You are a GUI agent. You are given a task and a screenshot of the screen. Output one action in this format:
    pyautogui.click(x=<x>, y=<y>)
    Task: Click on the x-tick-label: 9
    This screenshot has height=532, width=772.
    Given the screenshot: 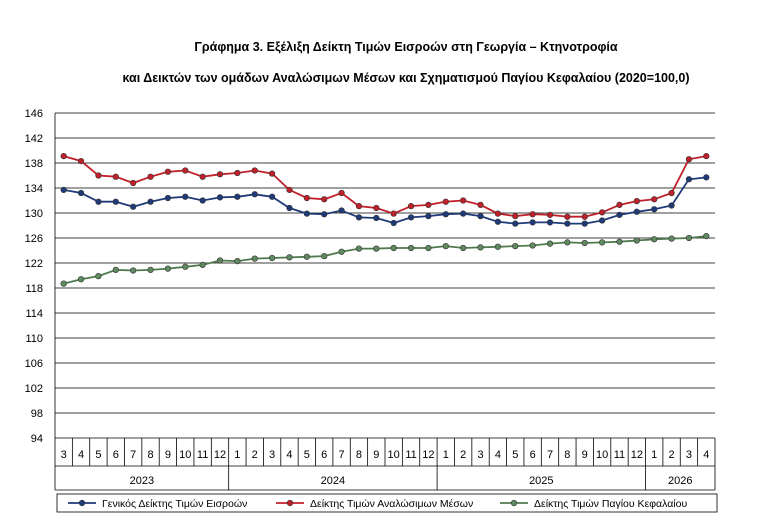 What is the action you would take?
    pyautogui.click(x=585, y=455)
    